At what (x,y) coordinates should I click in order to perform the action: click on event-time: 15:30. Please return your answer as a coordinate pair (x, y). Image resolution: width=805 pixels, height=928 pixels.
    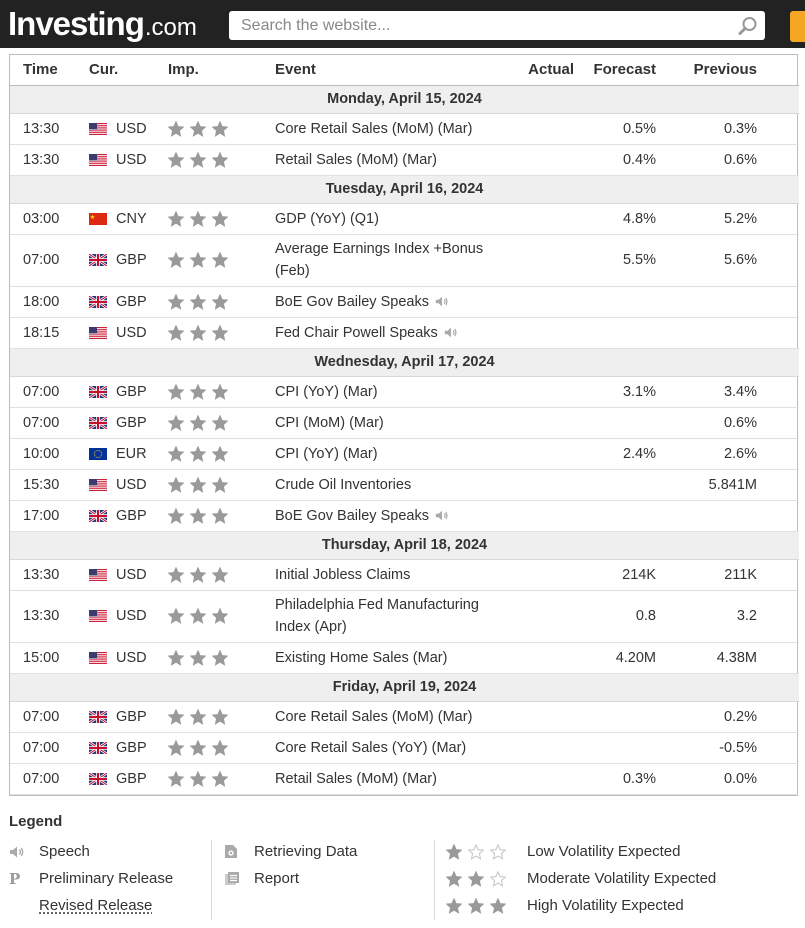
    Looking at the image, I should click on (49, 485).